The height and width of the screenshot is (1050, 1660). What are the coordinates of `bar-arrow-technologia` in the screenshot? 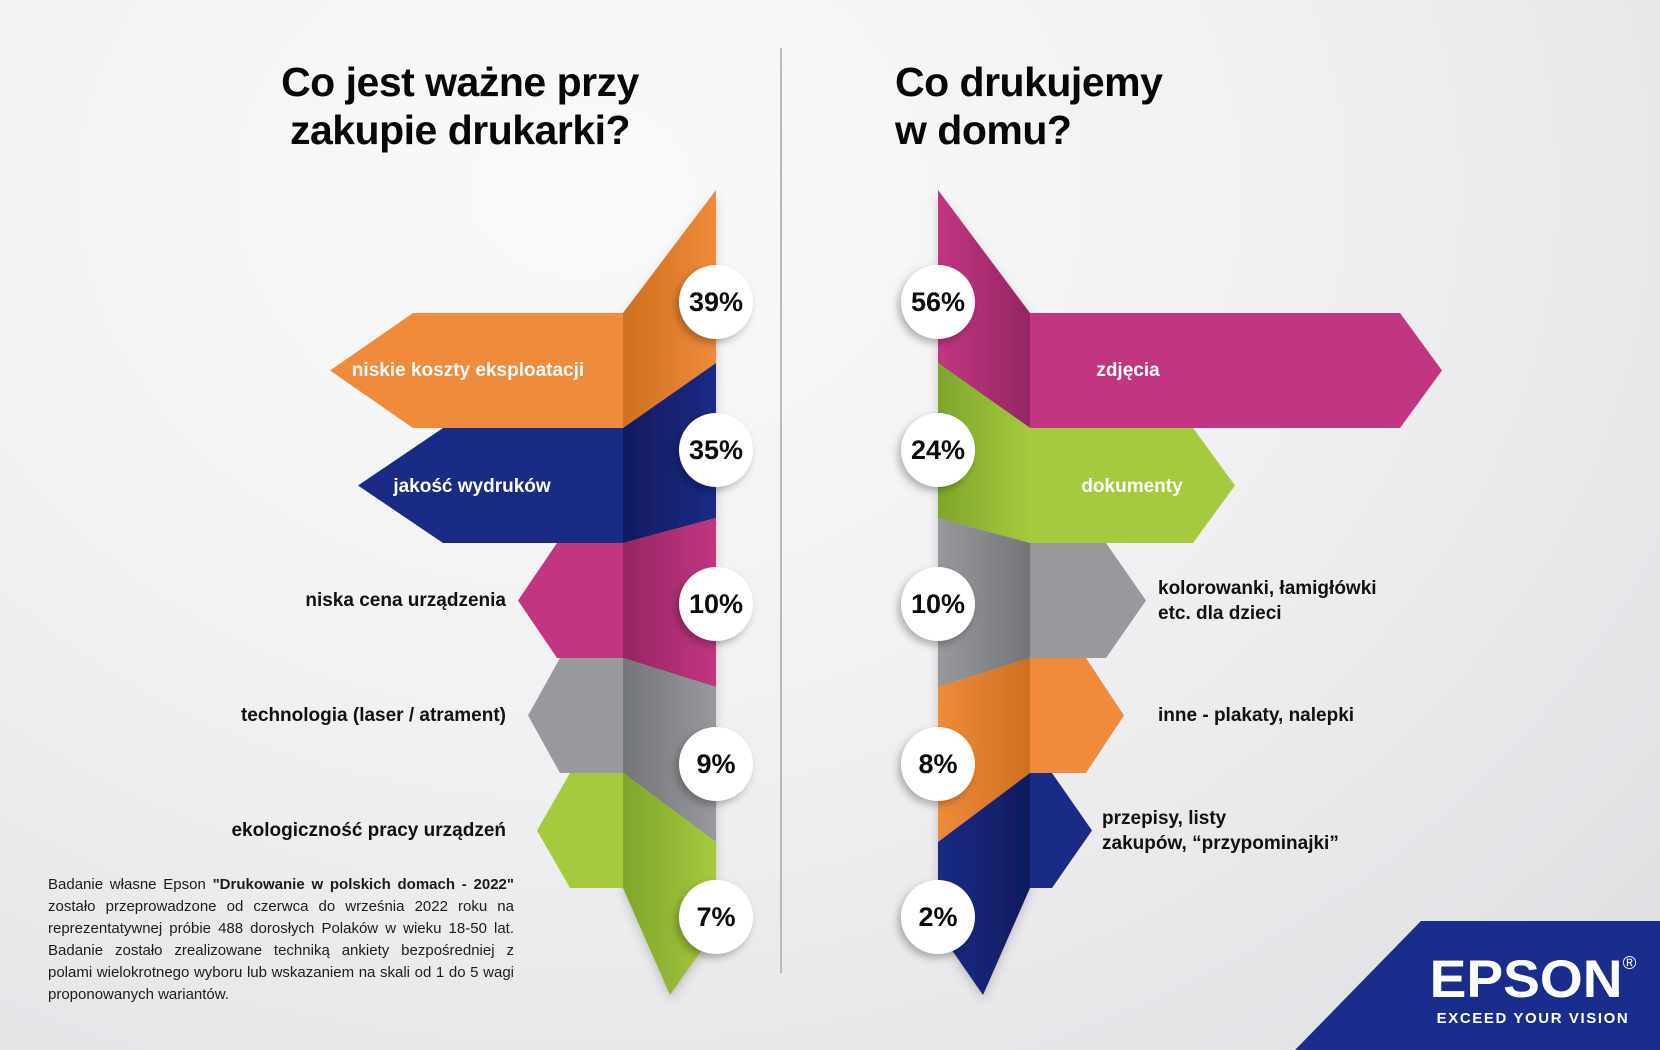 It's located at (575, 715).